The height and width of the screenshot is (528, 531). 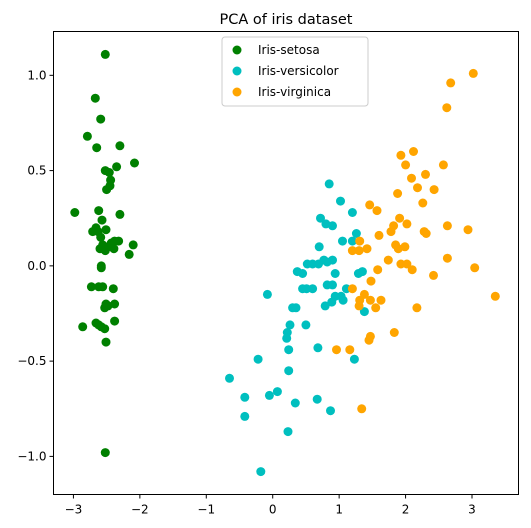 I want to click on x-tick-label: 0, so click(x=273, y=510).